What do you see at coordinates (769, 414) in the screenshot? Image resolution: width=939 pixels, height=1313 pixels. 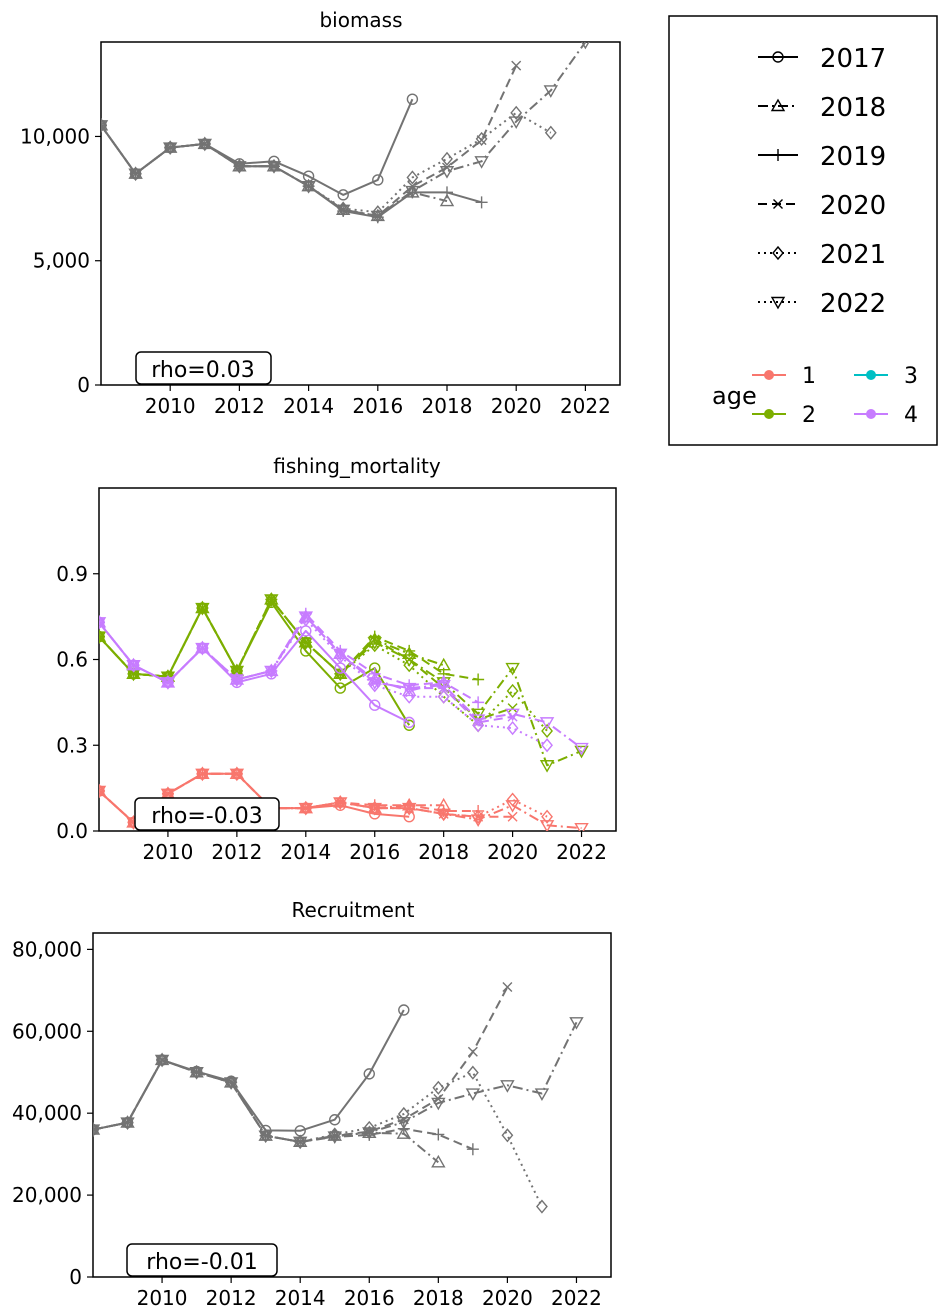 I see `legend-age-marker` at bounding box center [769, 414].